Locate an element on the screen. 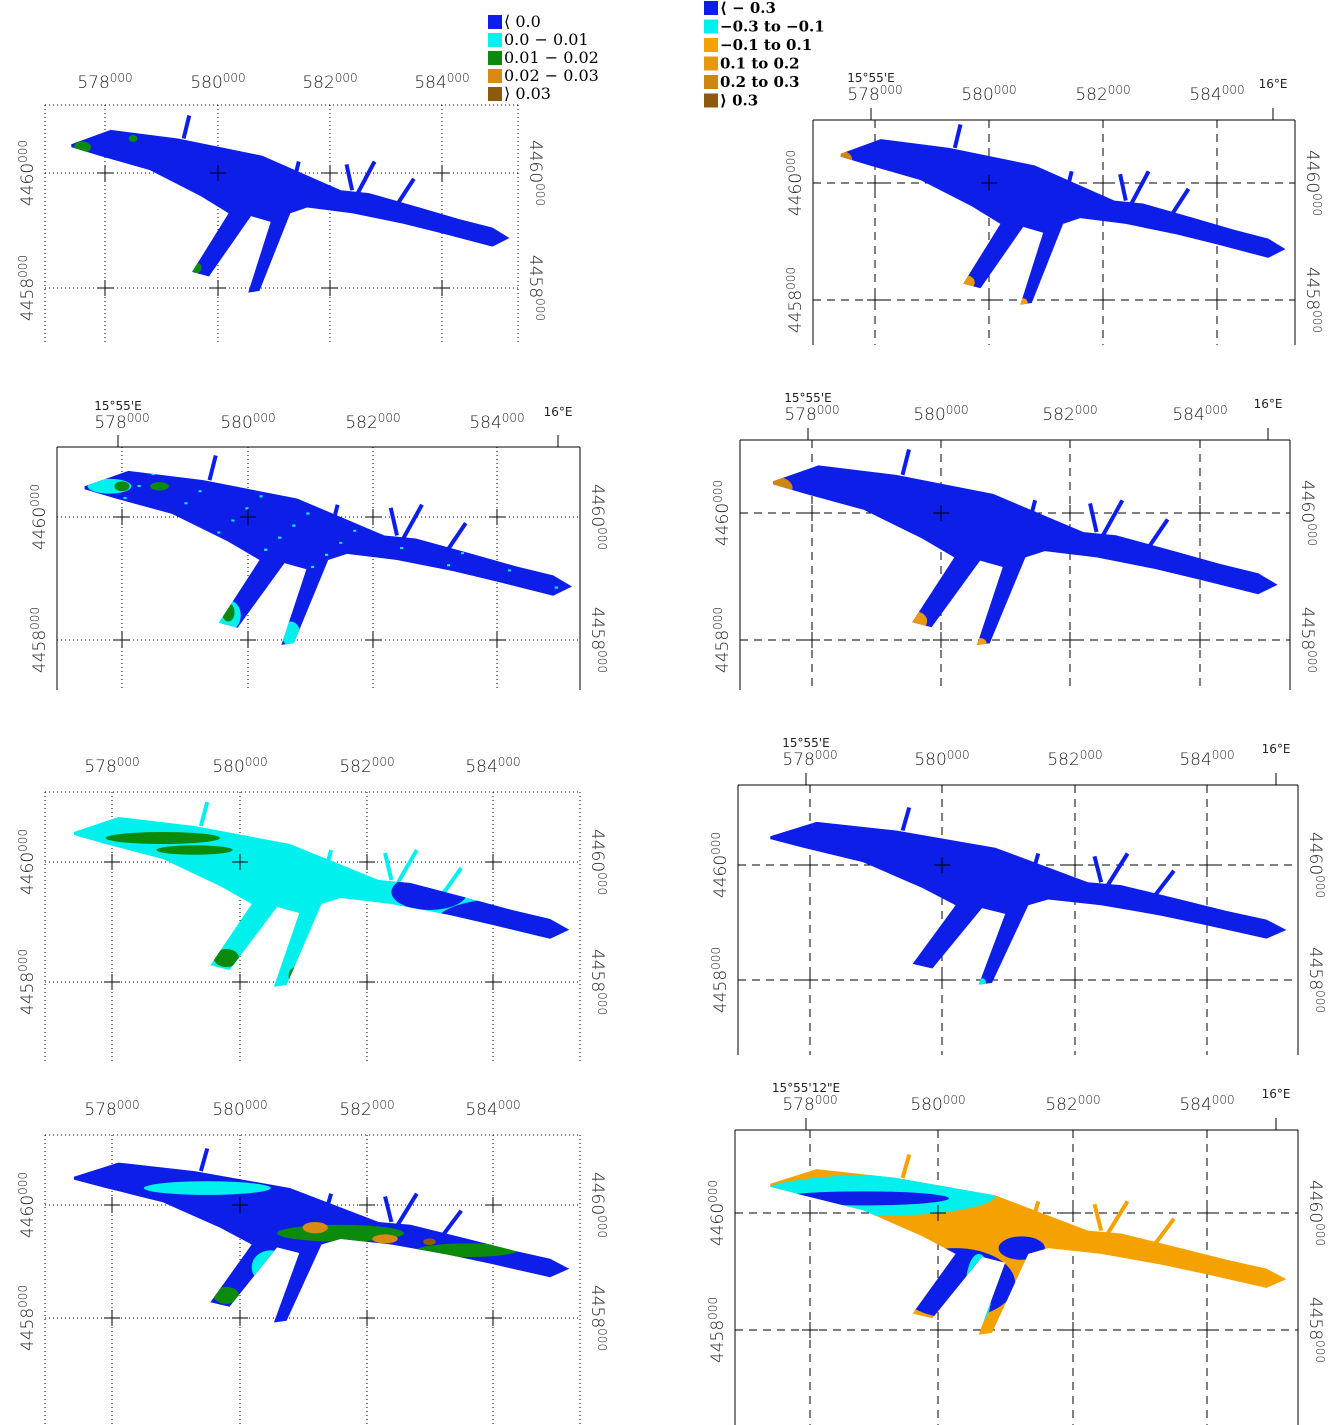 This screenshot has height=1425, width=1343. legend-label: ⟩ 0.3 is located at coordinates (739, 101).